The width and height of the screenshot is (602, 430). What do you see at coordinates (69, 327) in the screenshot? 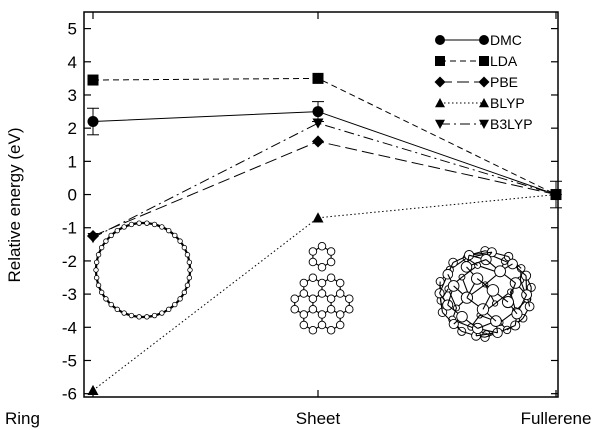
I see `y-tick-label: -4` at bounding box center [69, 327].